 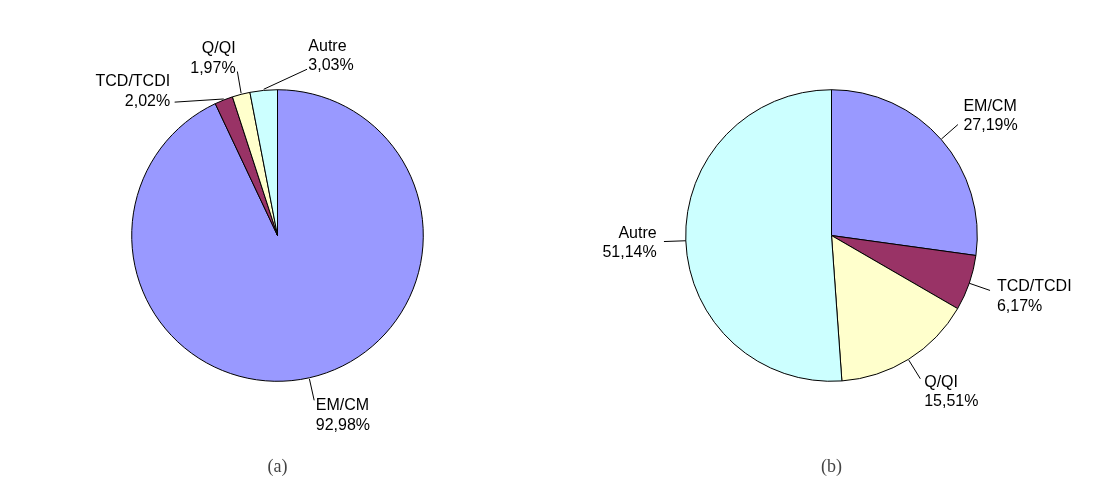 I want to click on data-label: 2,02%, so click(x=147, y=100).